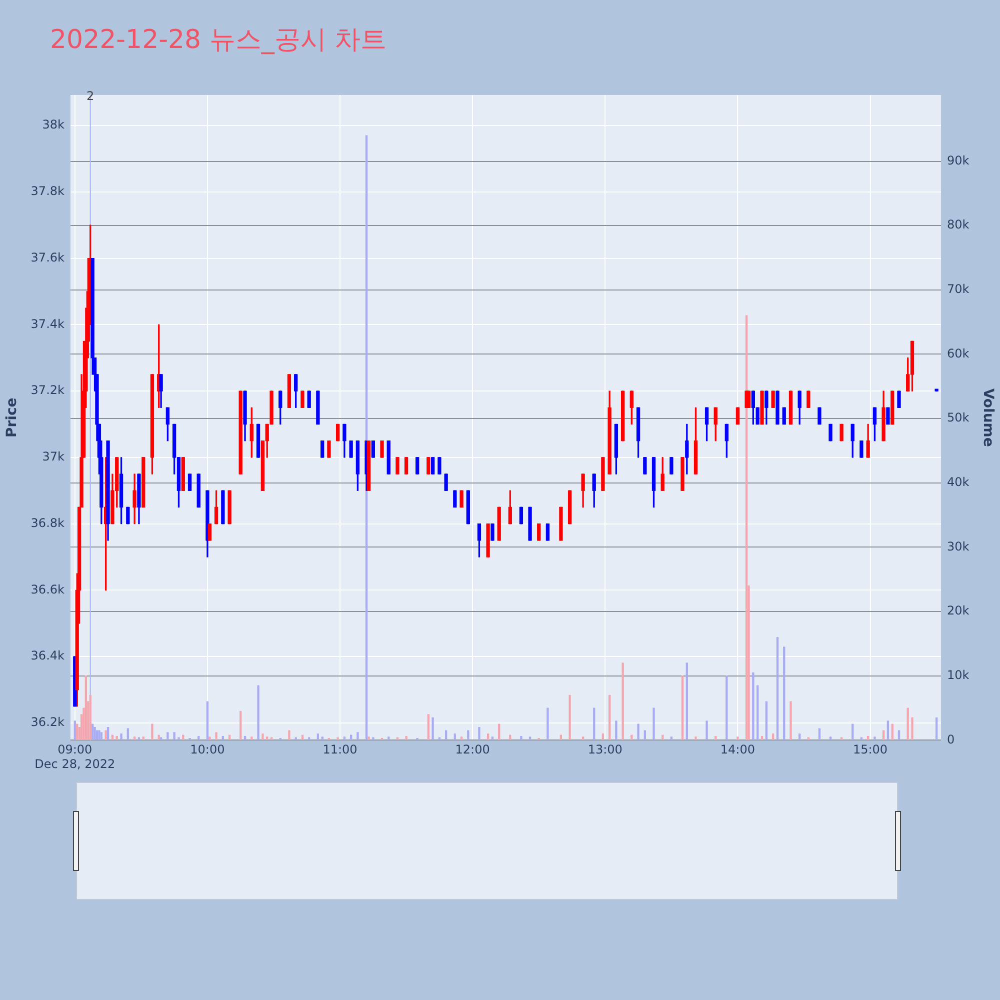 This screenshot has height=1000, width=1000. I want to click on y-tick-label: 38k, so click(53, 125).